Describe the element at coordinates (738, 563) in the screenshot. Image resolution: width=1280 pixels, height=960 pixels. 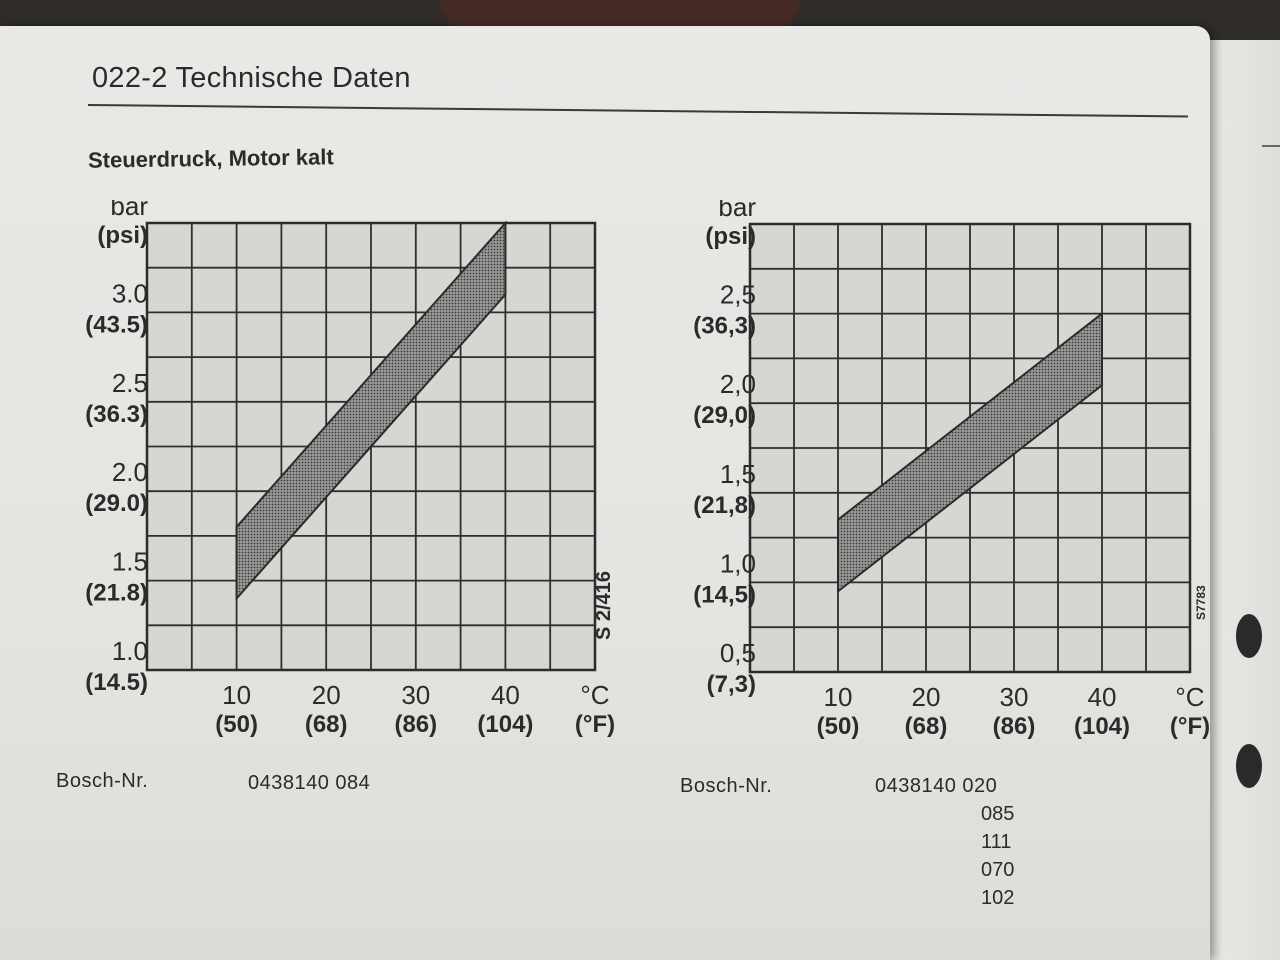
I see `y-tick-label: 1,0` at that location.